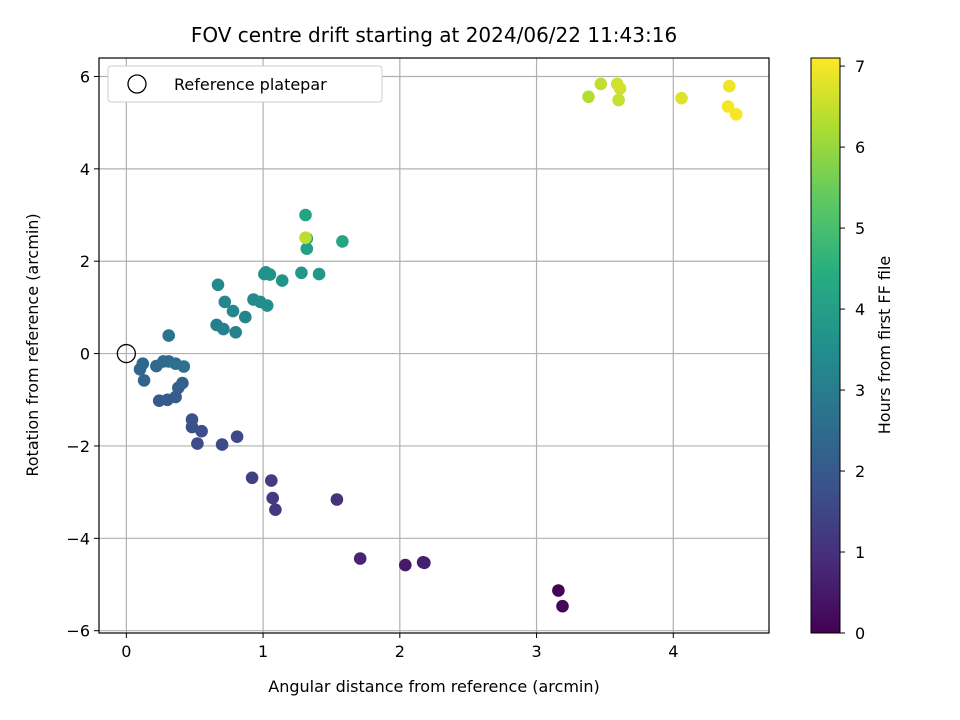  Describe the element at coordinates (536, 651) in the screenshot. I see `x-tick-label: 3` at that location.